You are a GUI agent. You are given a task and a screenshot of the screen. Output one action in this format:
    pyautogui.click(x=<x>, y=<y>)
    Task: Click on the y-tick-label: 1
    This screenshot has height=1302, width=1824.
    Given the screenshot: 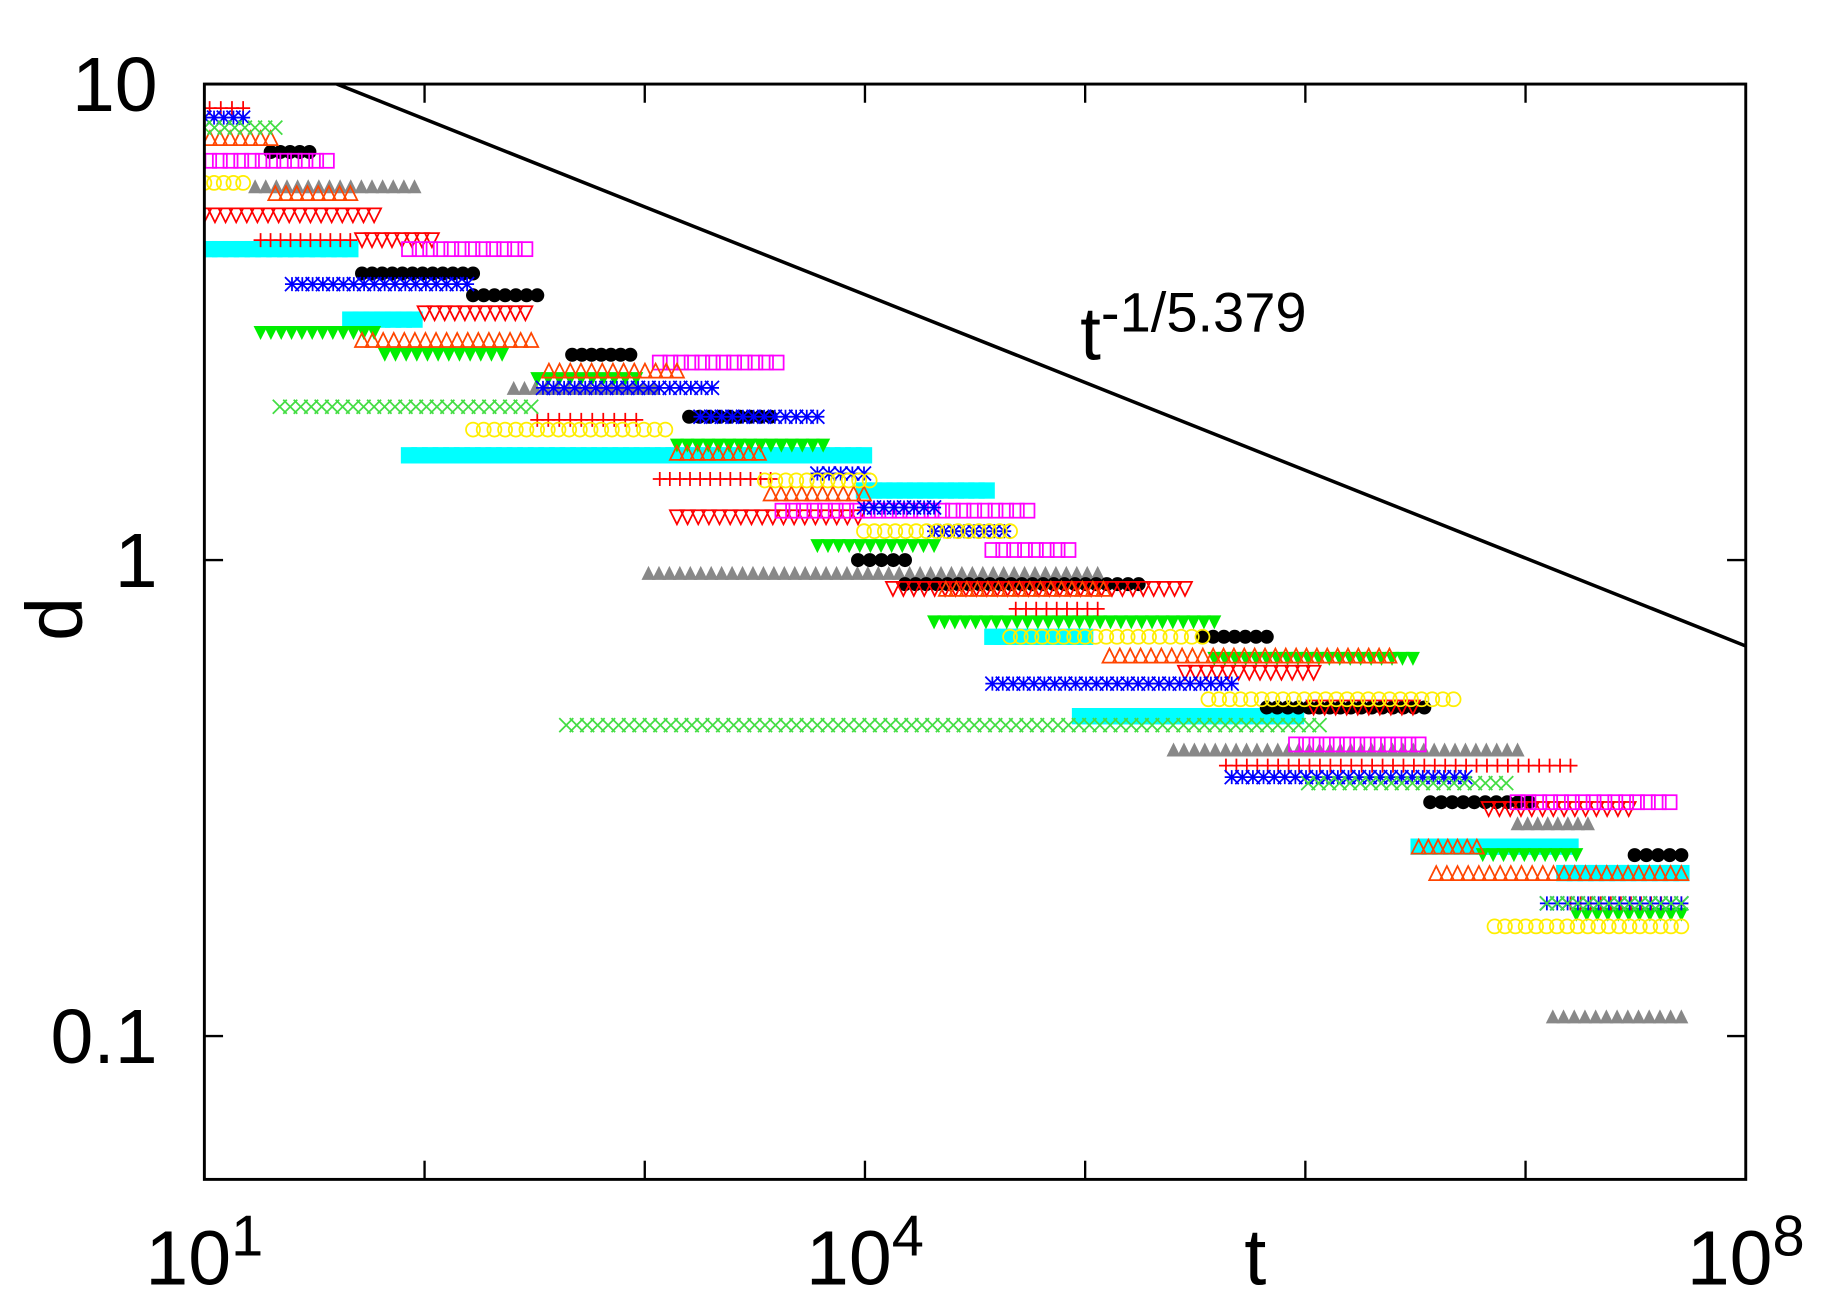 What is the action you would take?
    pyautogui.click(x=136, y=561)
    